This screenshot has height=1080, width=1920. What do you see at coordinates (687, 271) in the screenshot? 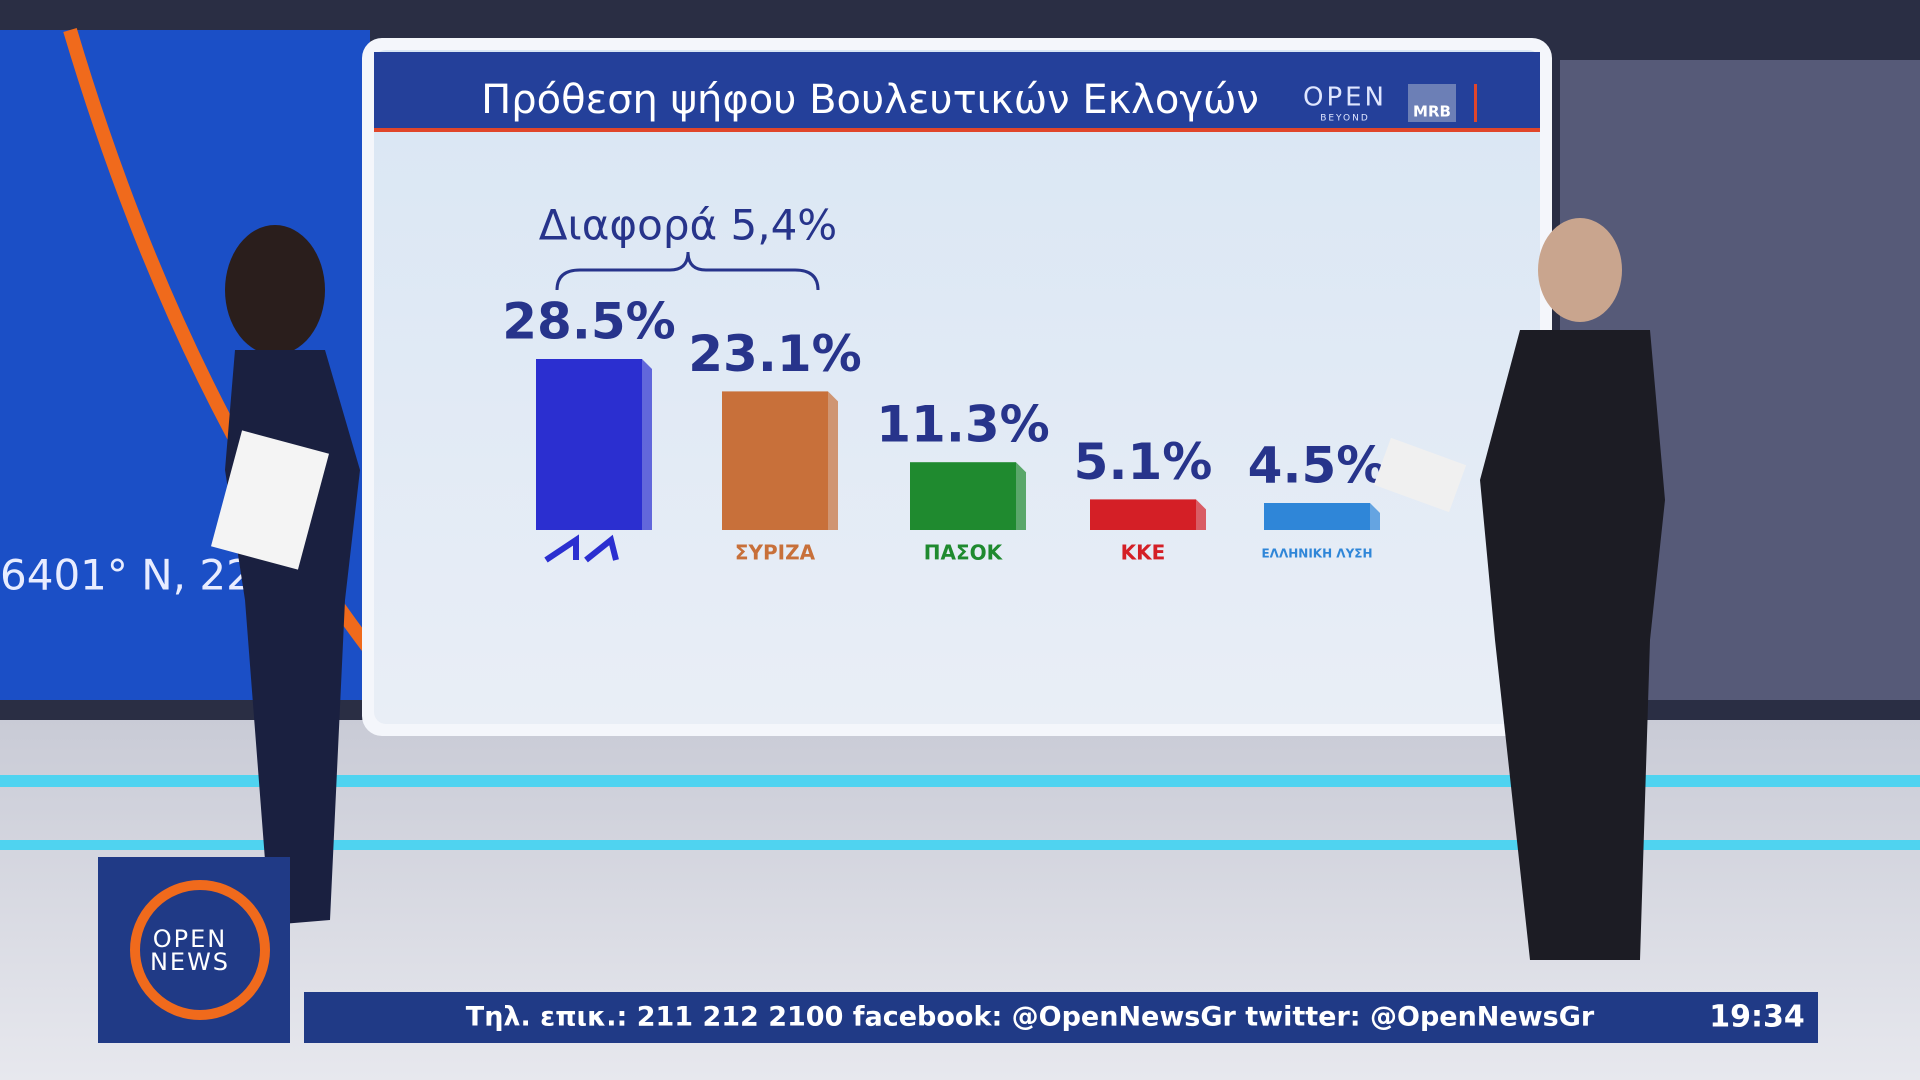
I see `annotation-bracket` at bounding box center [687, 271].